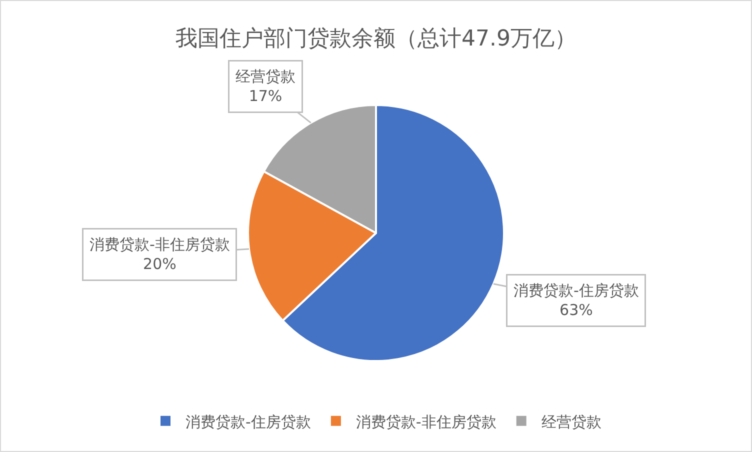 This screenshot has height=452, width=752. Describe the element at coordinates (571, 421) in the screenshot. I see `legend-label: 经营贷款` at that location.